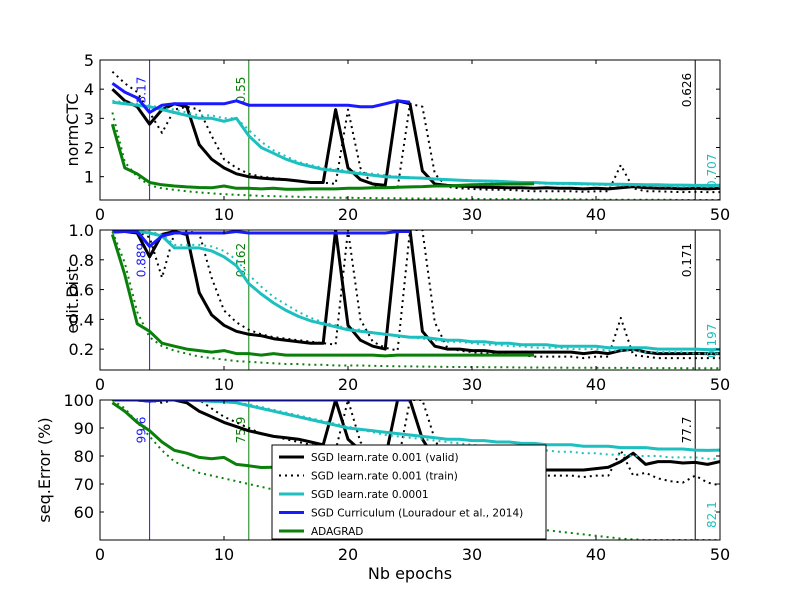 This screenshot has height=600, width=800. I want to click on vline-label-1-2: 0.55, so click(241, 90).